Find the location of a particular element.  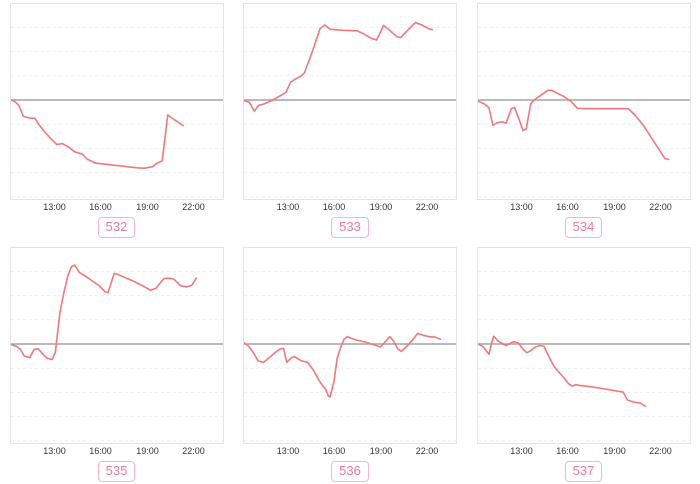

chart-id-badge-535: 535 is located at coordinates (116, 471).